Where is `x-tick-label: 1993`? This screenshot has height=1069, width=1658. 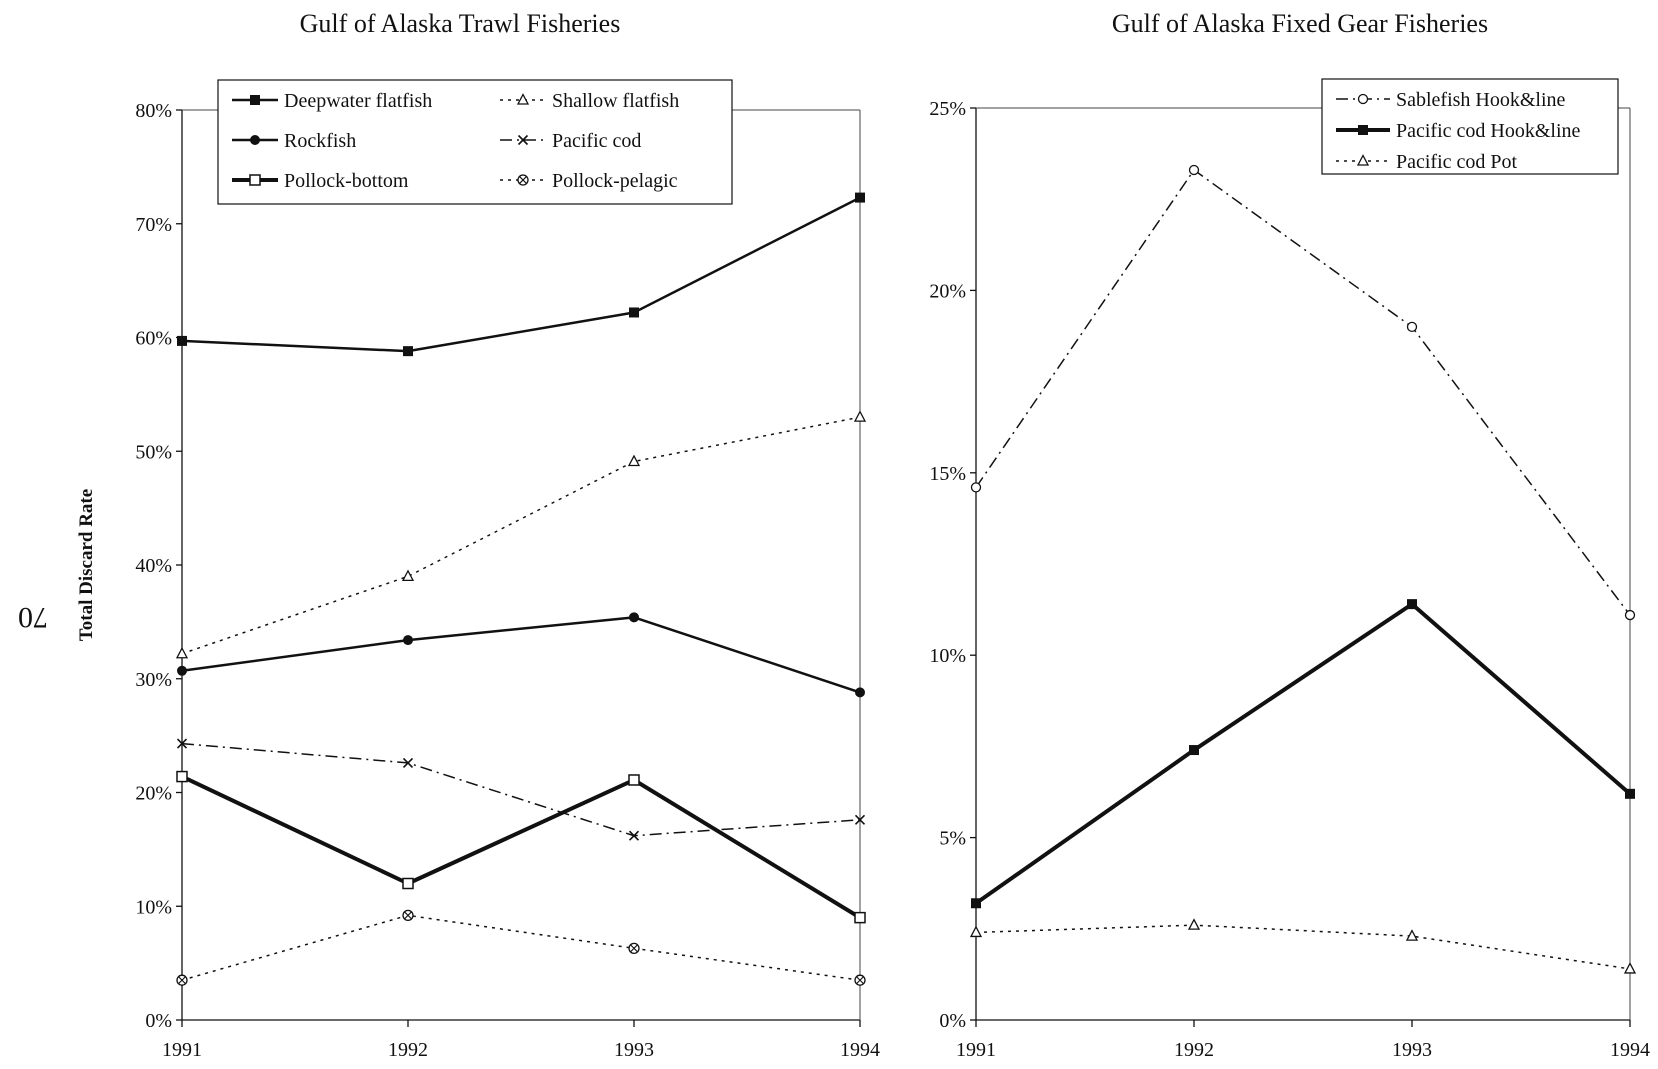 x-tick-label: 1993 is located at coordinates (634, 1050).